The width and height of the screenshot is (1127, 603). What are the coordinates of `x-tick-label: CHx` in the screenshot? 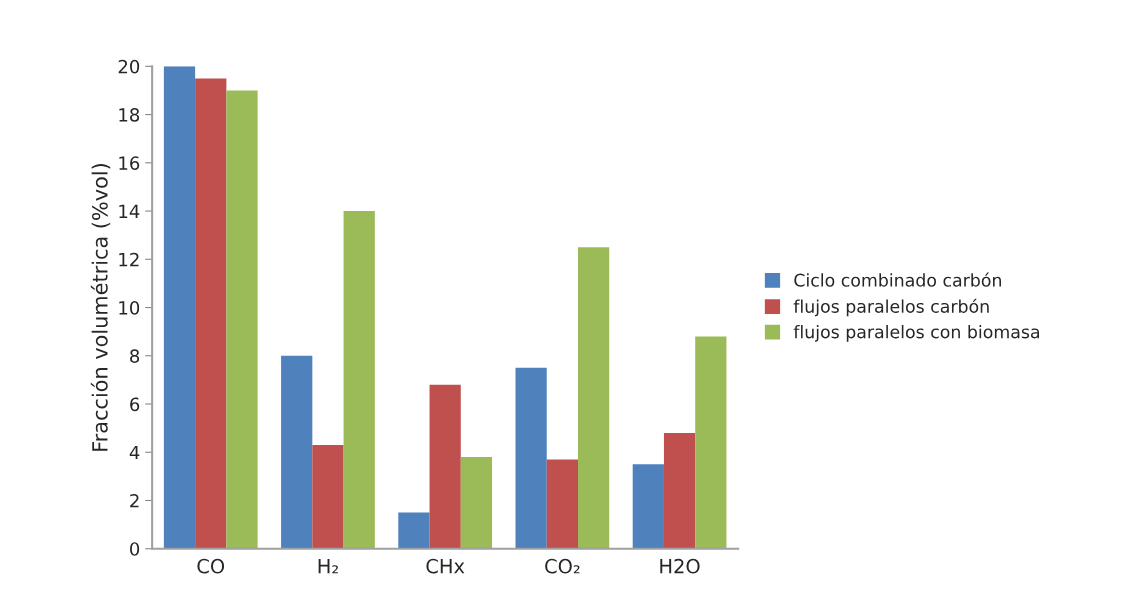 It's located at (445, 566).